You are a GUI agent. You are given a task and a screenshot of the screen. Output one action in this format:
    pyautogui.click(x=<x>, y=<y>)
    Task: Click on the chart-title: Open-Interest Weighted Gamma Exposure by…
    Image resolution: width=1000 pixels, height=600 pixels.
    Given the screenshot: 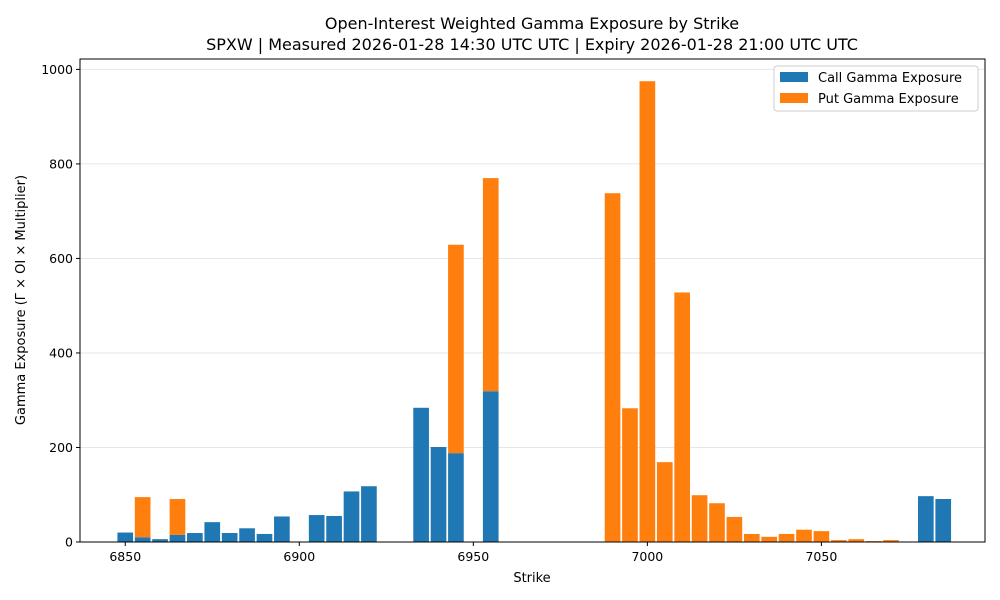 What is the action you would take?
    pyautogui.click(x=532, y=23)
    